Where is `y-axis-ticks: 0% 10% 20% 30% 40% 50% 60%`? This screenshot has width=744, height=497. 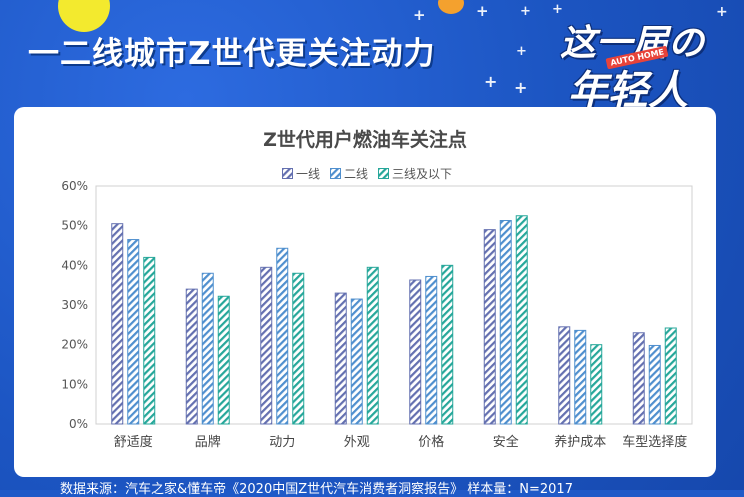 y-axis-ticks: 0% 10% 20% 30% 40% 50% 60% is located at coordinates (74, 305).